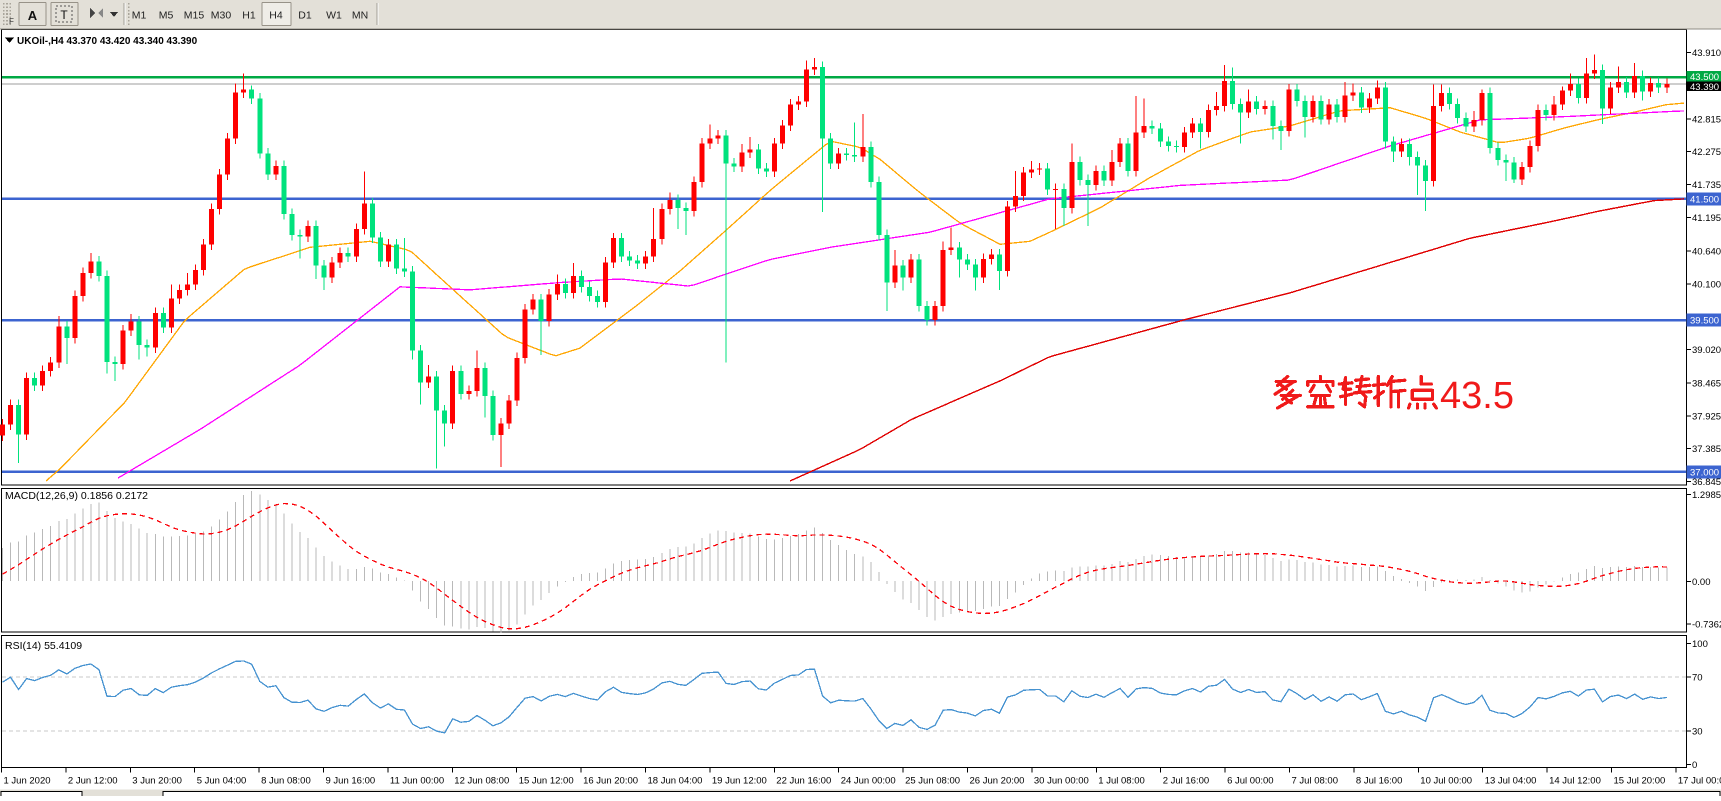  I want to click on svg-text: 8 Jun 08:00, so click(286, 781).